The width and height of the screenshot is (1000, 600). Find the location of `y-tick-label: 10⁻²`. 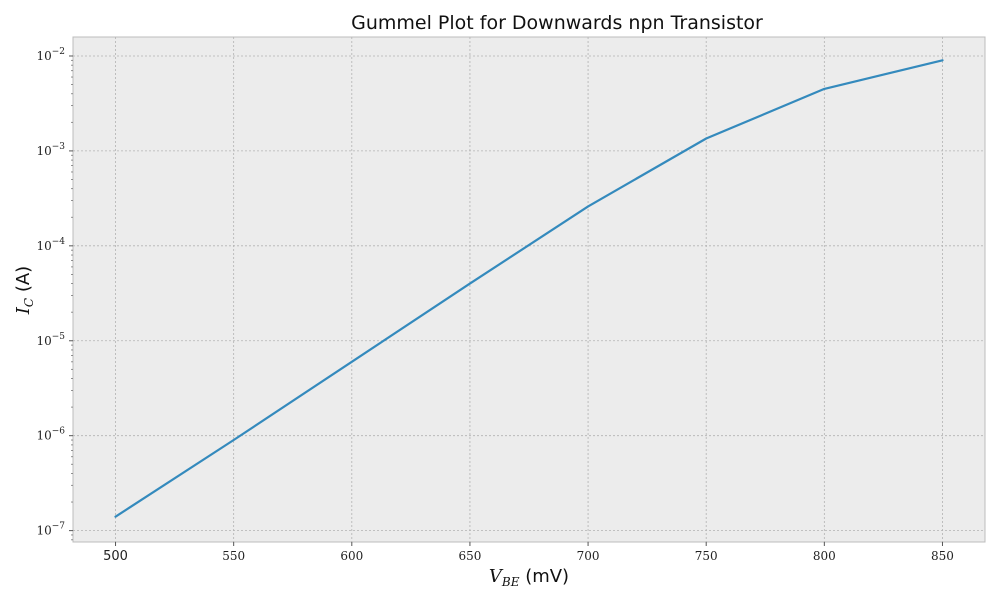

y-tick-label: 10⁻² is located at coordinates (50, 55).